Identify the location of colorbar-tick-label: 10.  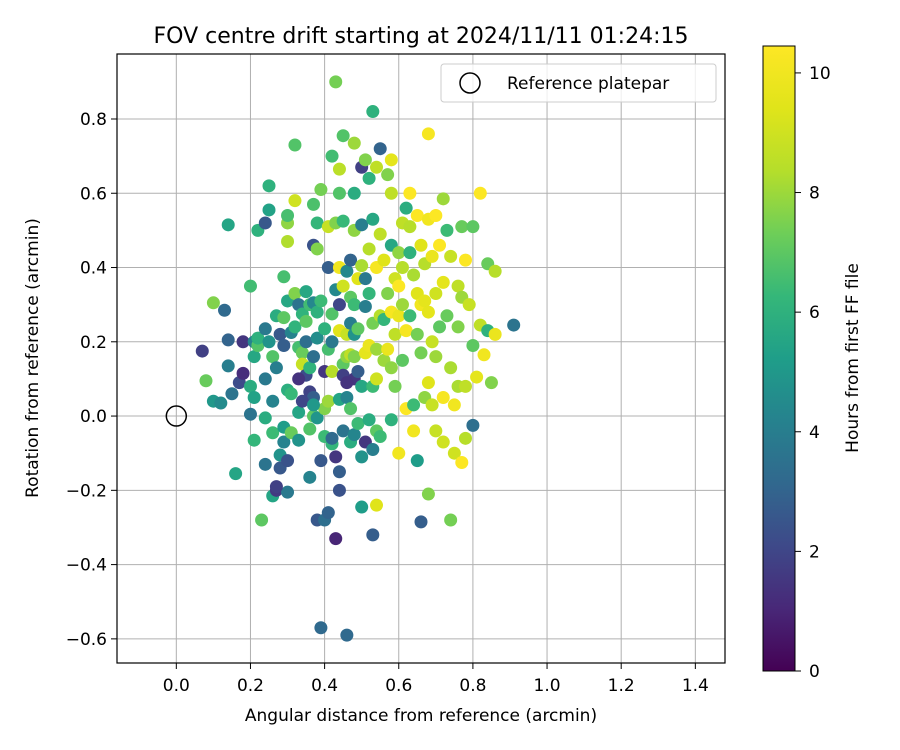
(820, 74).